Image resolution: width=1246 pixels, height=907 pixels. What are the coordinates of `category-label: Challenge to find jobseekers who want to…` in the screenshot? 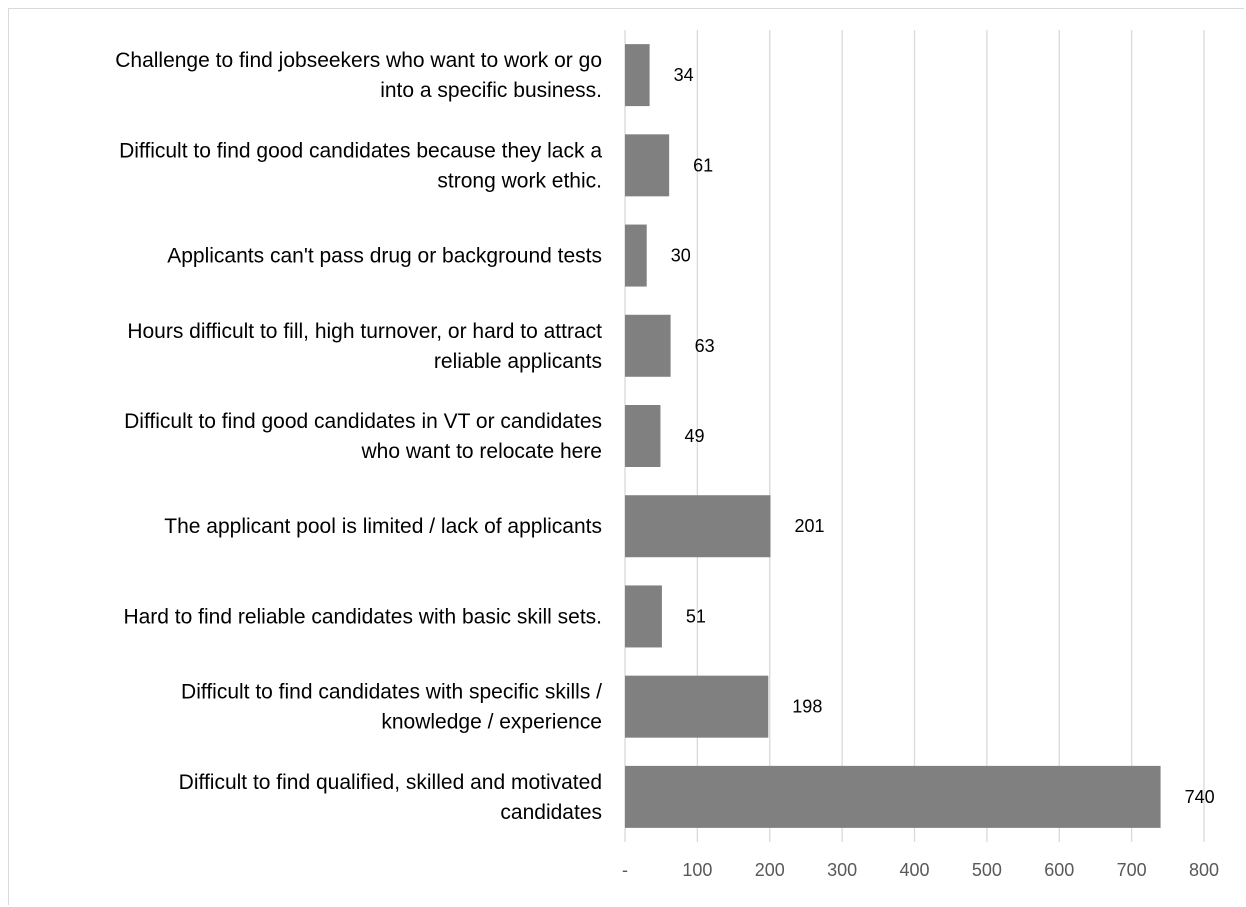 It's located at (358, 75).